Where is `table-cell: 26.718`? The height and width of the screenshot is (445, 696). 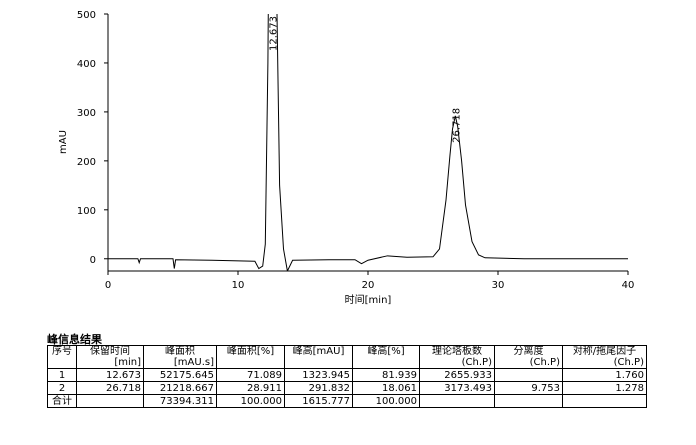
table-cell: 26.718 is located at coordinates (110, 388).